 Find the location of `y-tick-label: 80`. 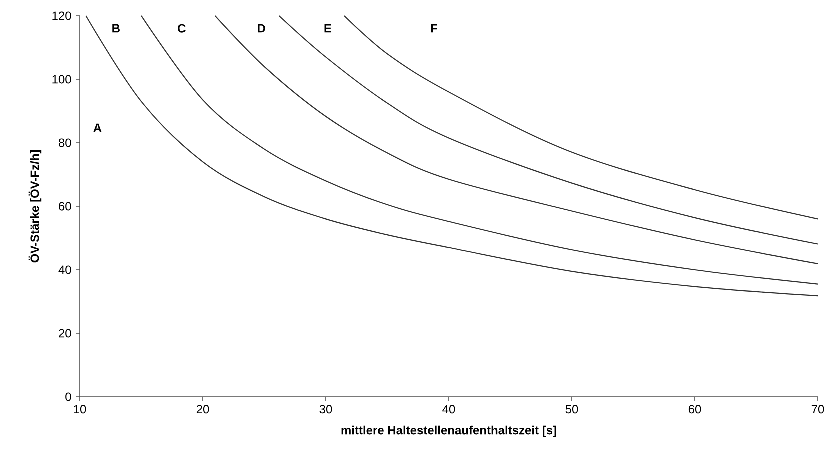

y-tick-label: 80 is located at coordinates (65, 143).